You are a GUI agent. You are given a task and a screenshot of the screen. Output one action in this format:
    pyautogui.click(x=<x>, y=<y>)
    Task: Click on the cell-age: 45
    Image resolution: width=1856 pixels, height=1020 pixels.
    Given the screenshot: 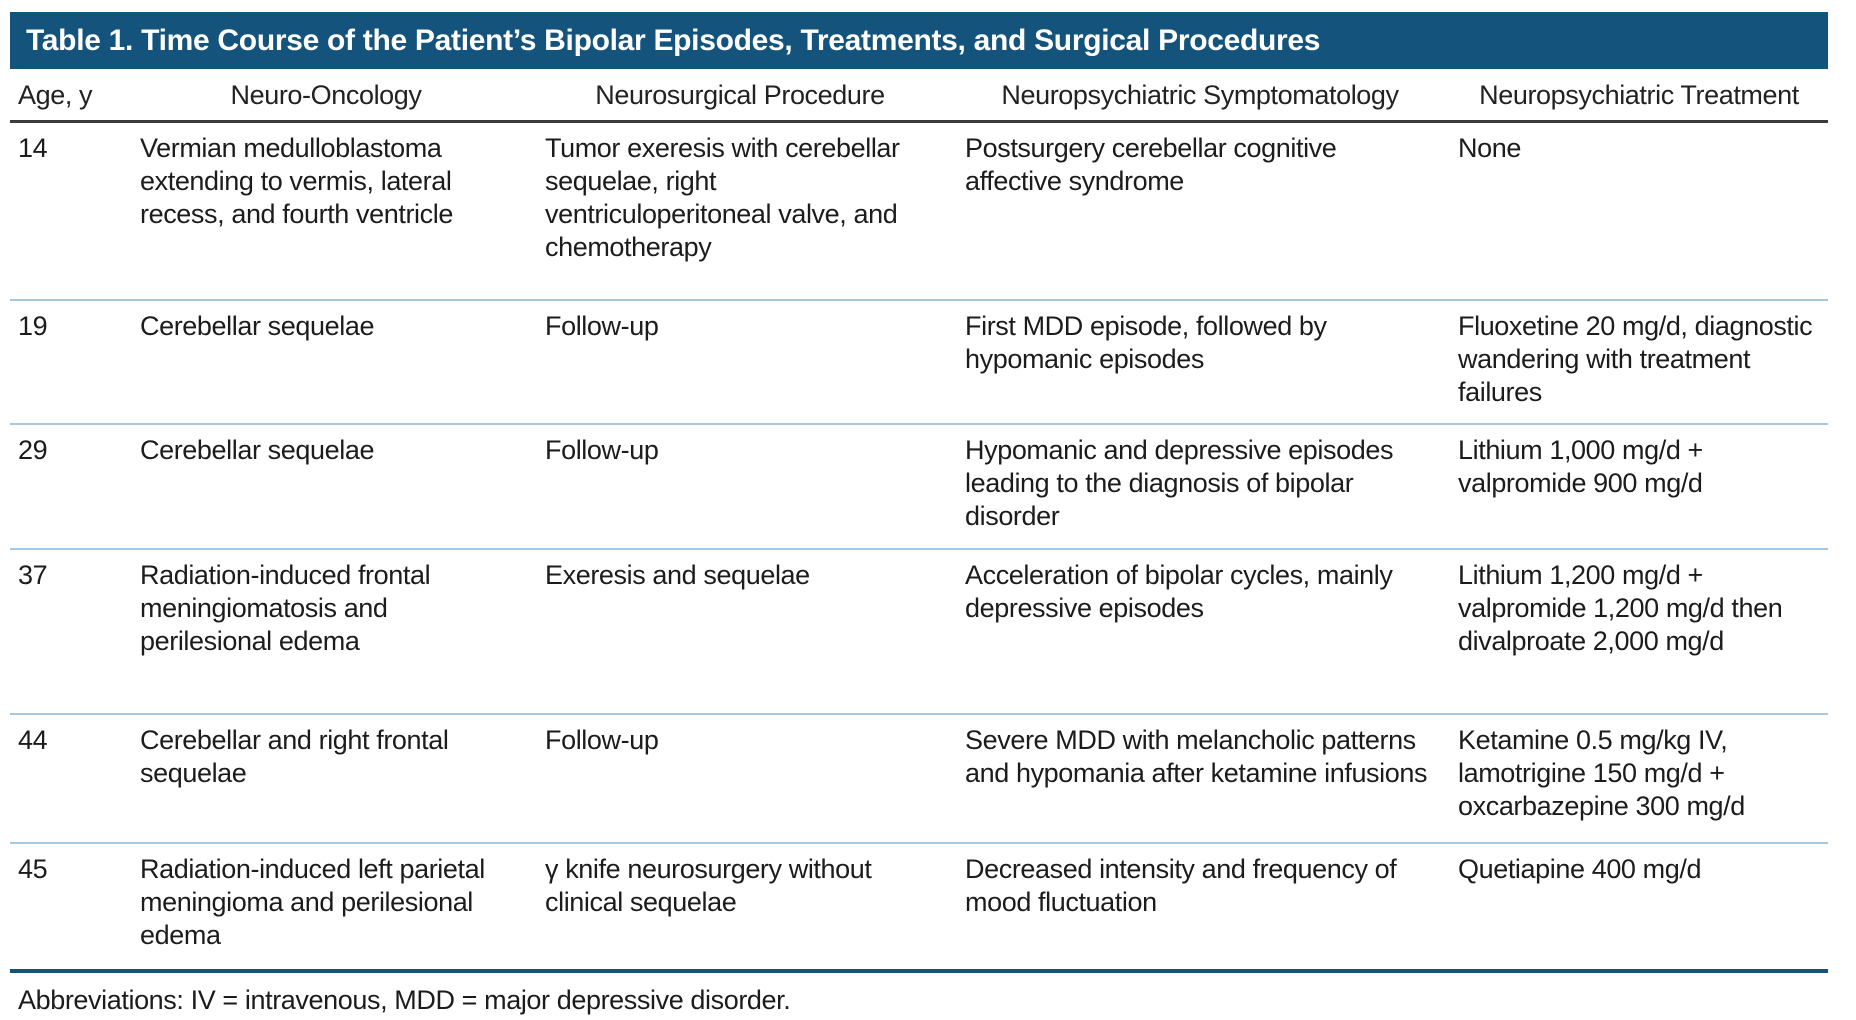 What is the action you would take?
    pyautogui.click(x=33, y=869)
    